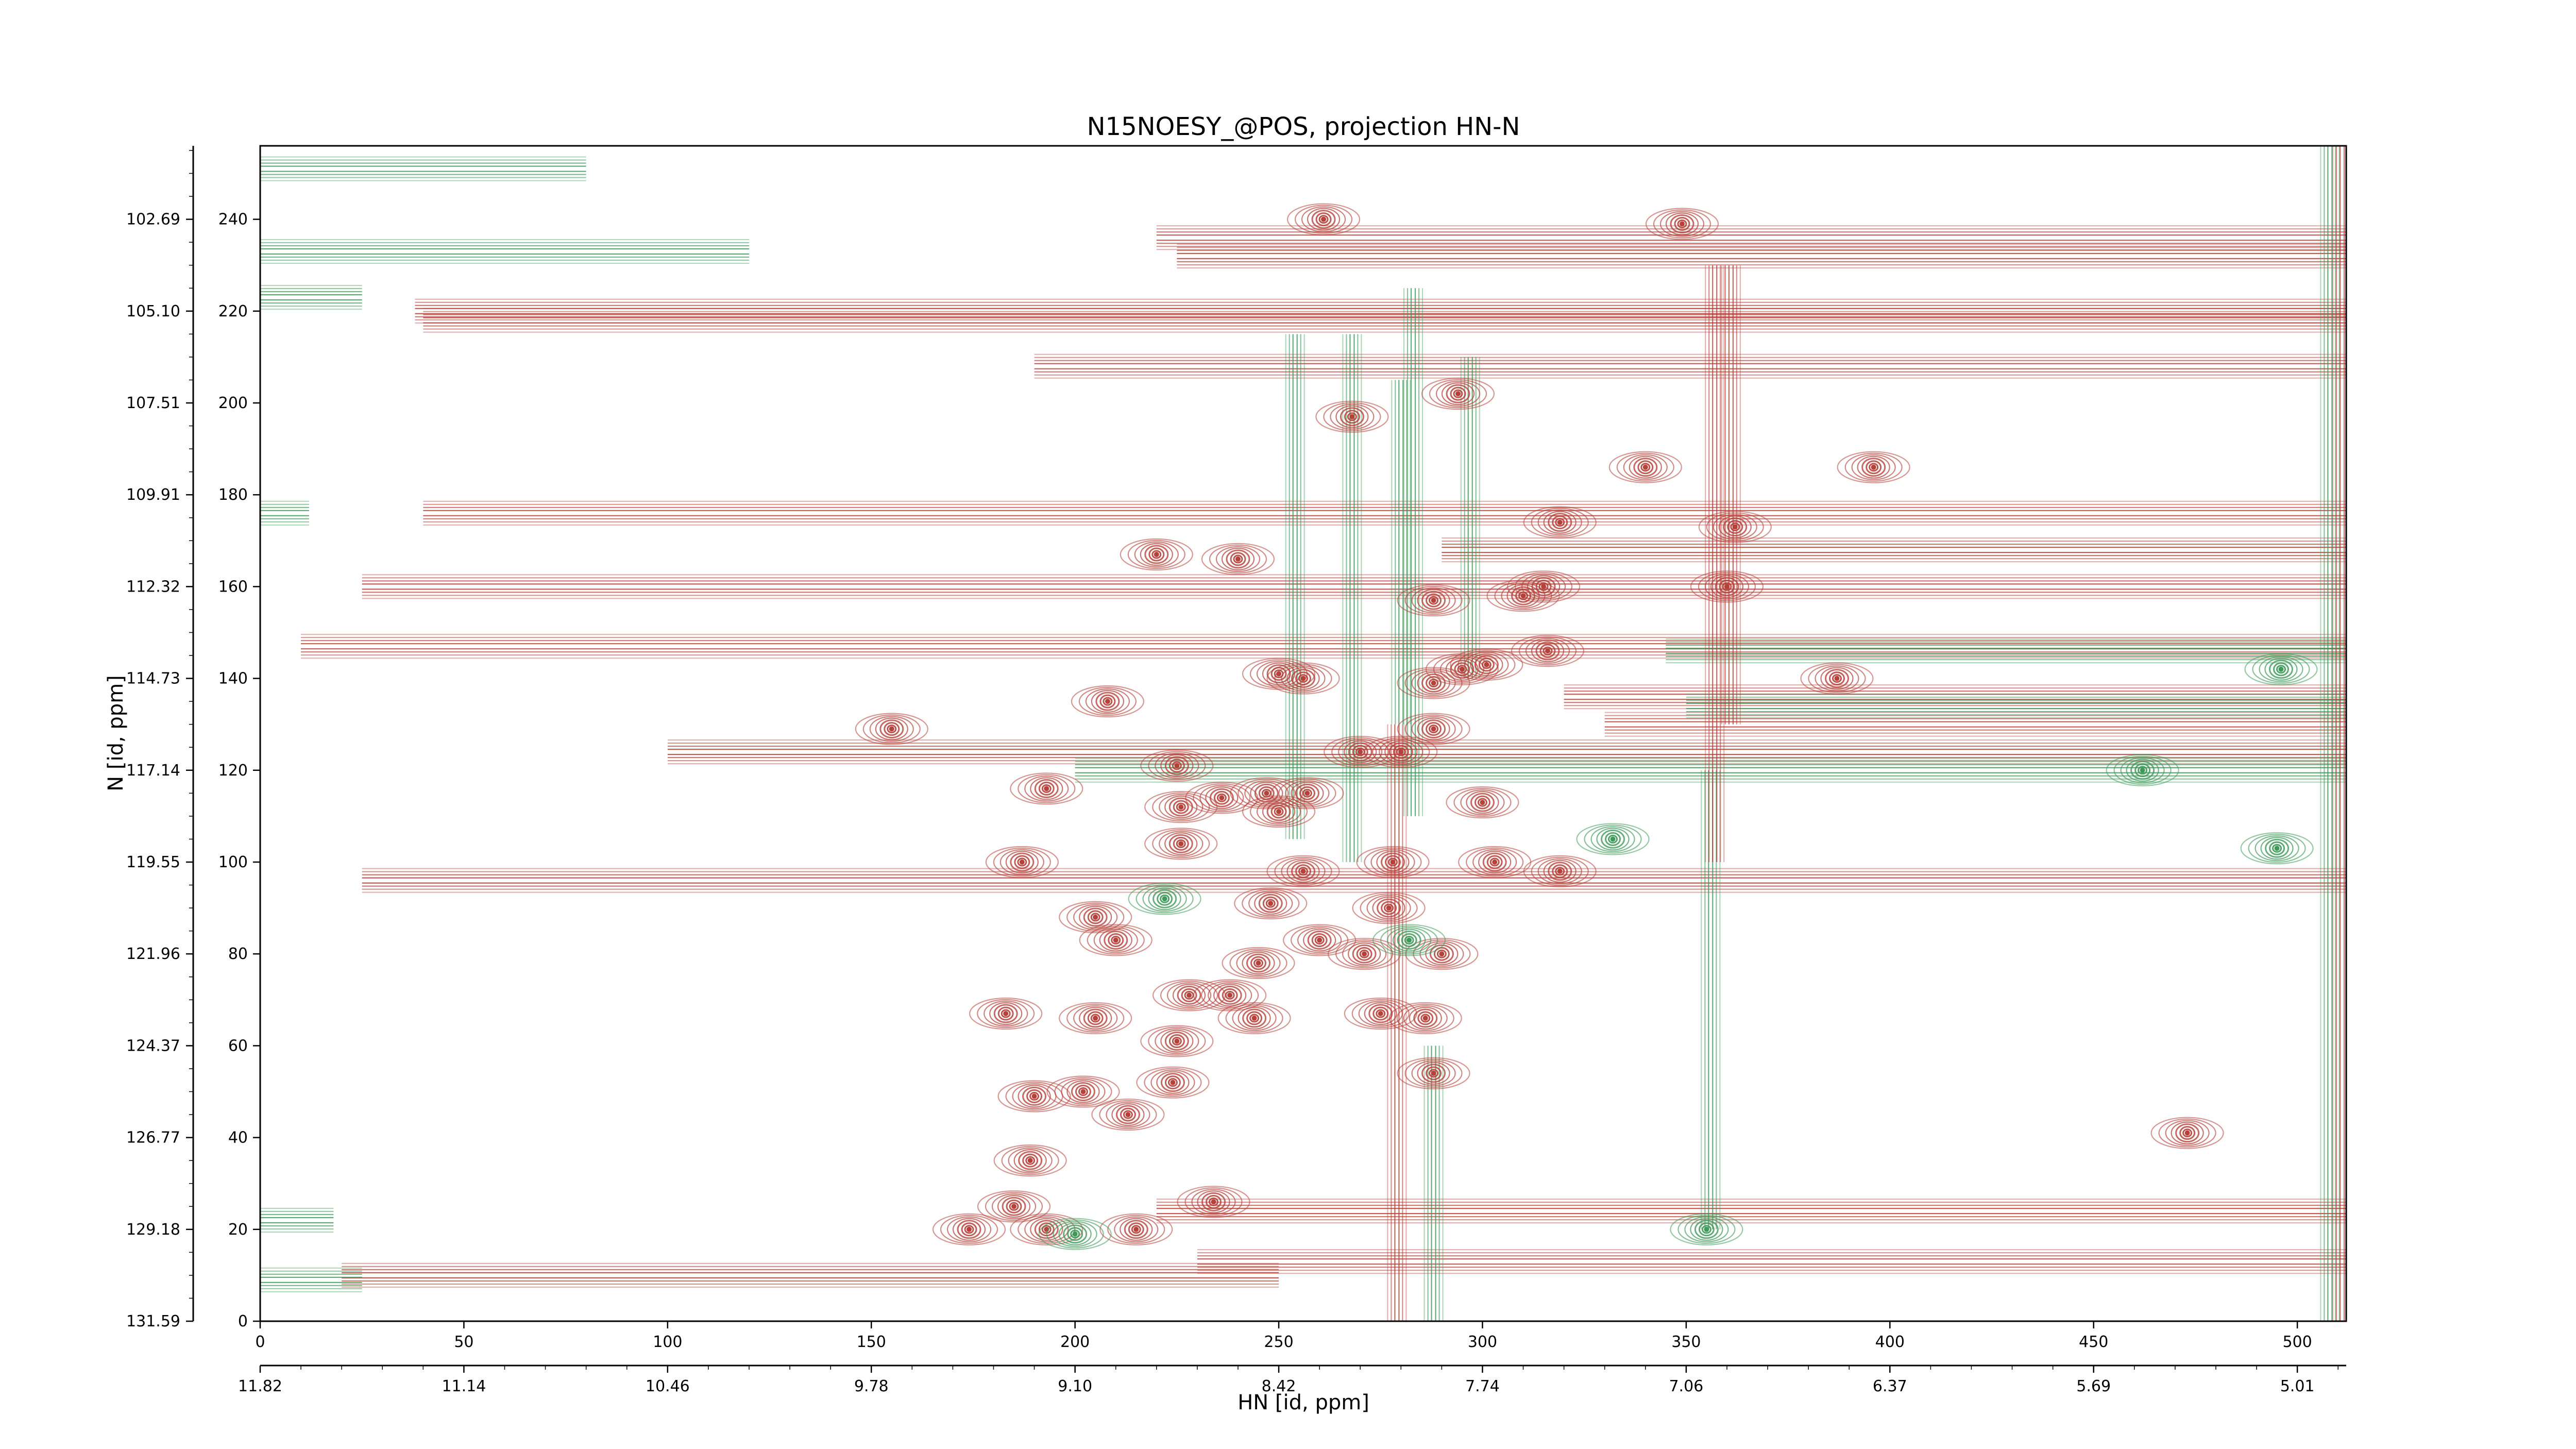 The height and width of the screenshot is (1449, 2576). Describe the element at coordinates (233, 679) in the screenshot. I see `y-tick-label: 140` at that location.